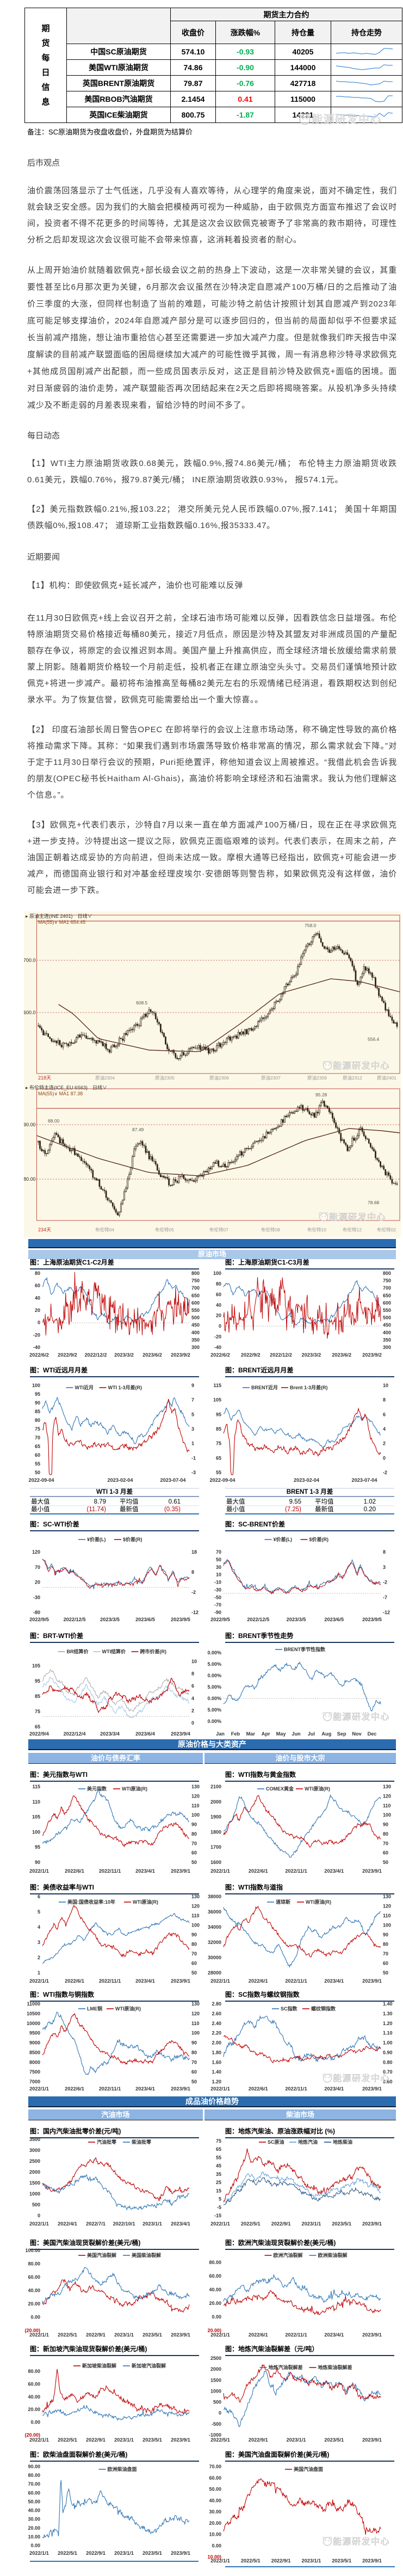 This screenshot has width=403, height=2576. I want to click on svg-text: 90, so click(37, 1403).